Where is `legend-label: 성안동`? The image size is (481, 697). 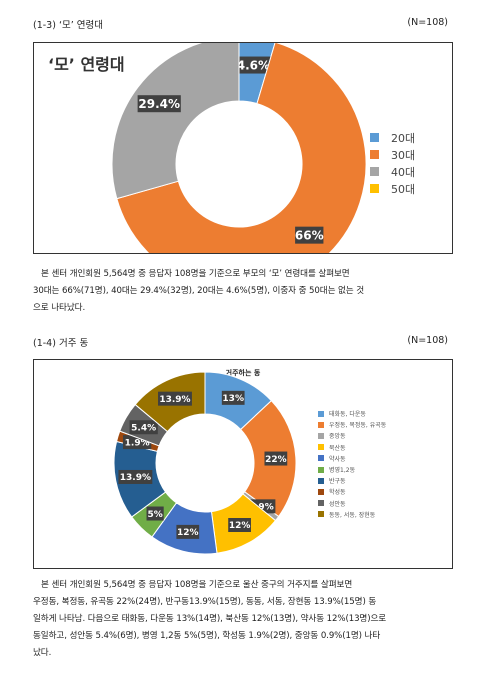
legend-label: 성안동 is located at coordinates (337, 504).